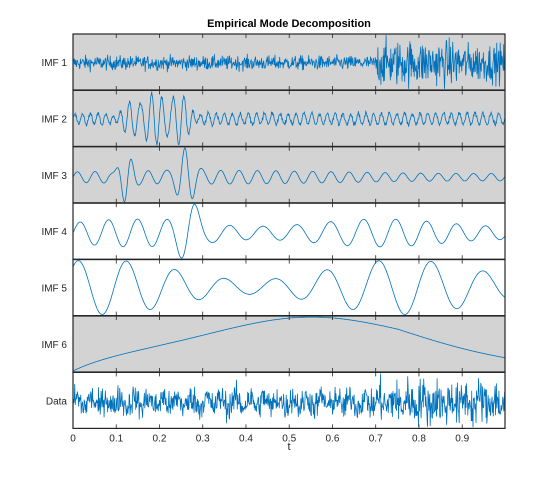 The height and width of the screenshot is (500, 560). I want to click on panel-imf-5: IMF 5, so click(273, 288).